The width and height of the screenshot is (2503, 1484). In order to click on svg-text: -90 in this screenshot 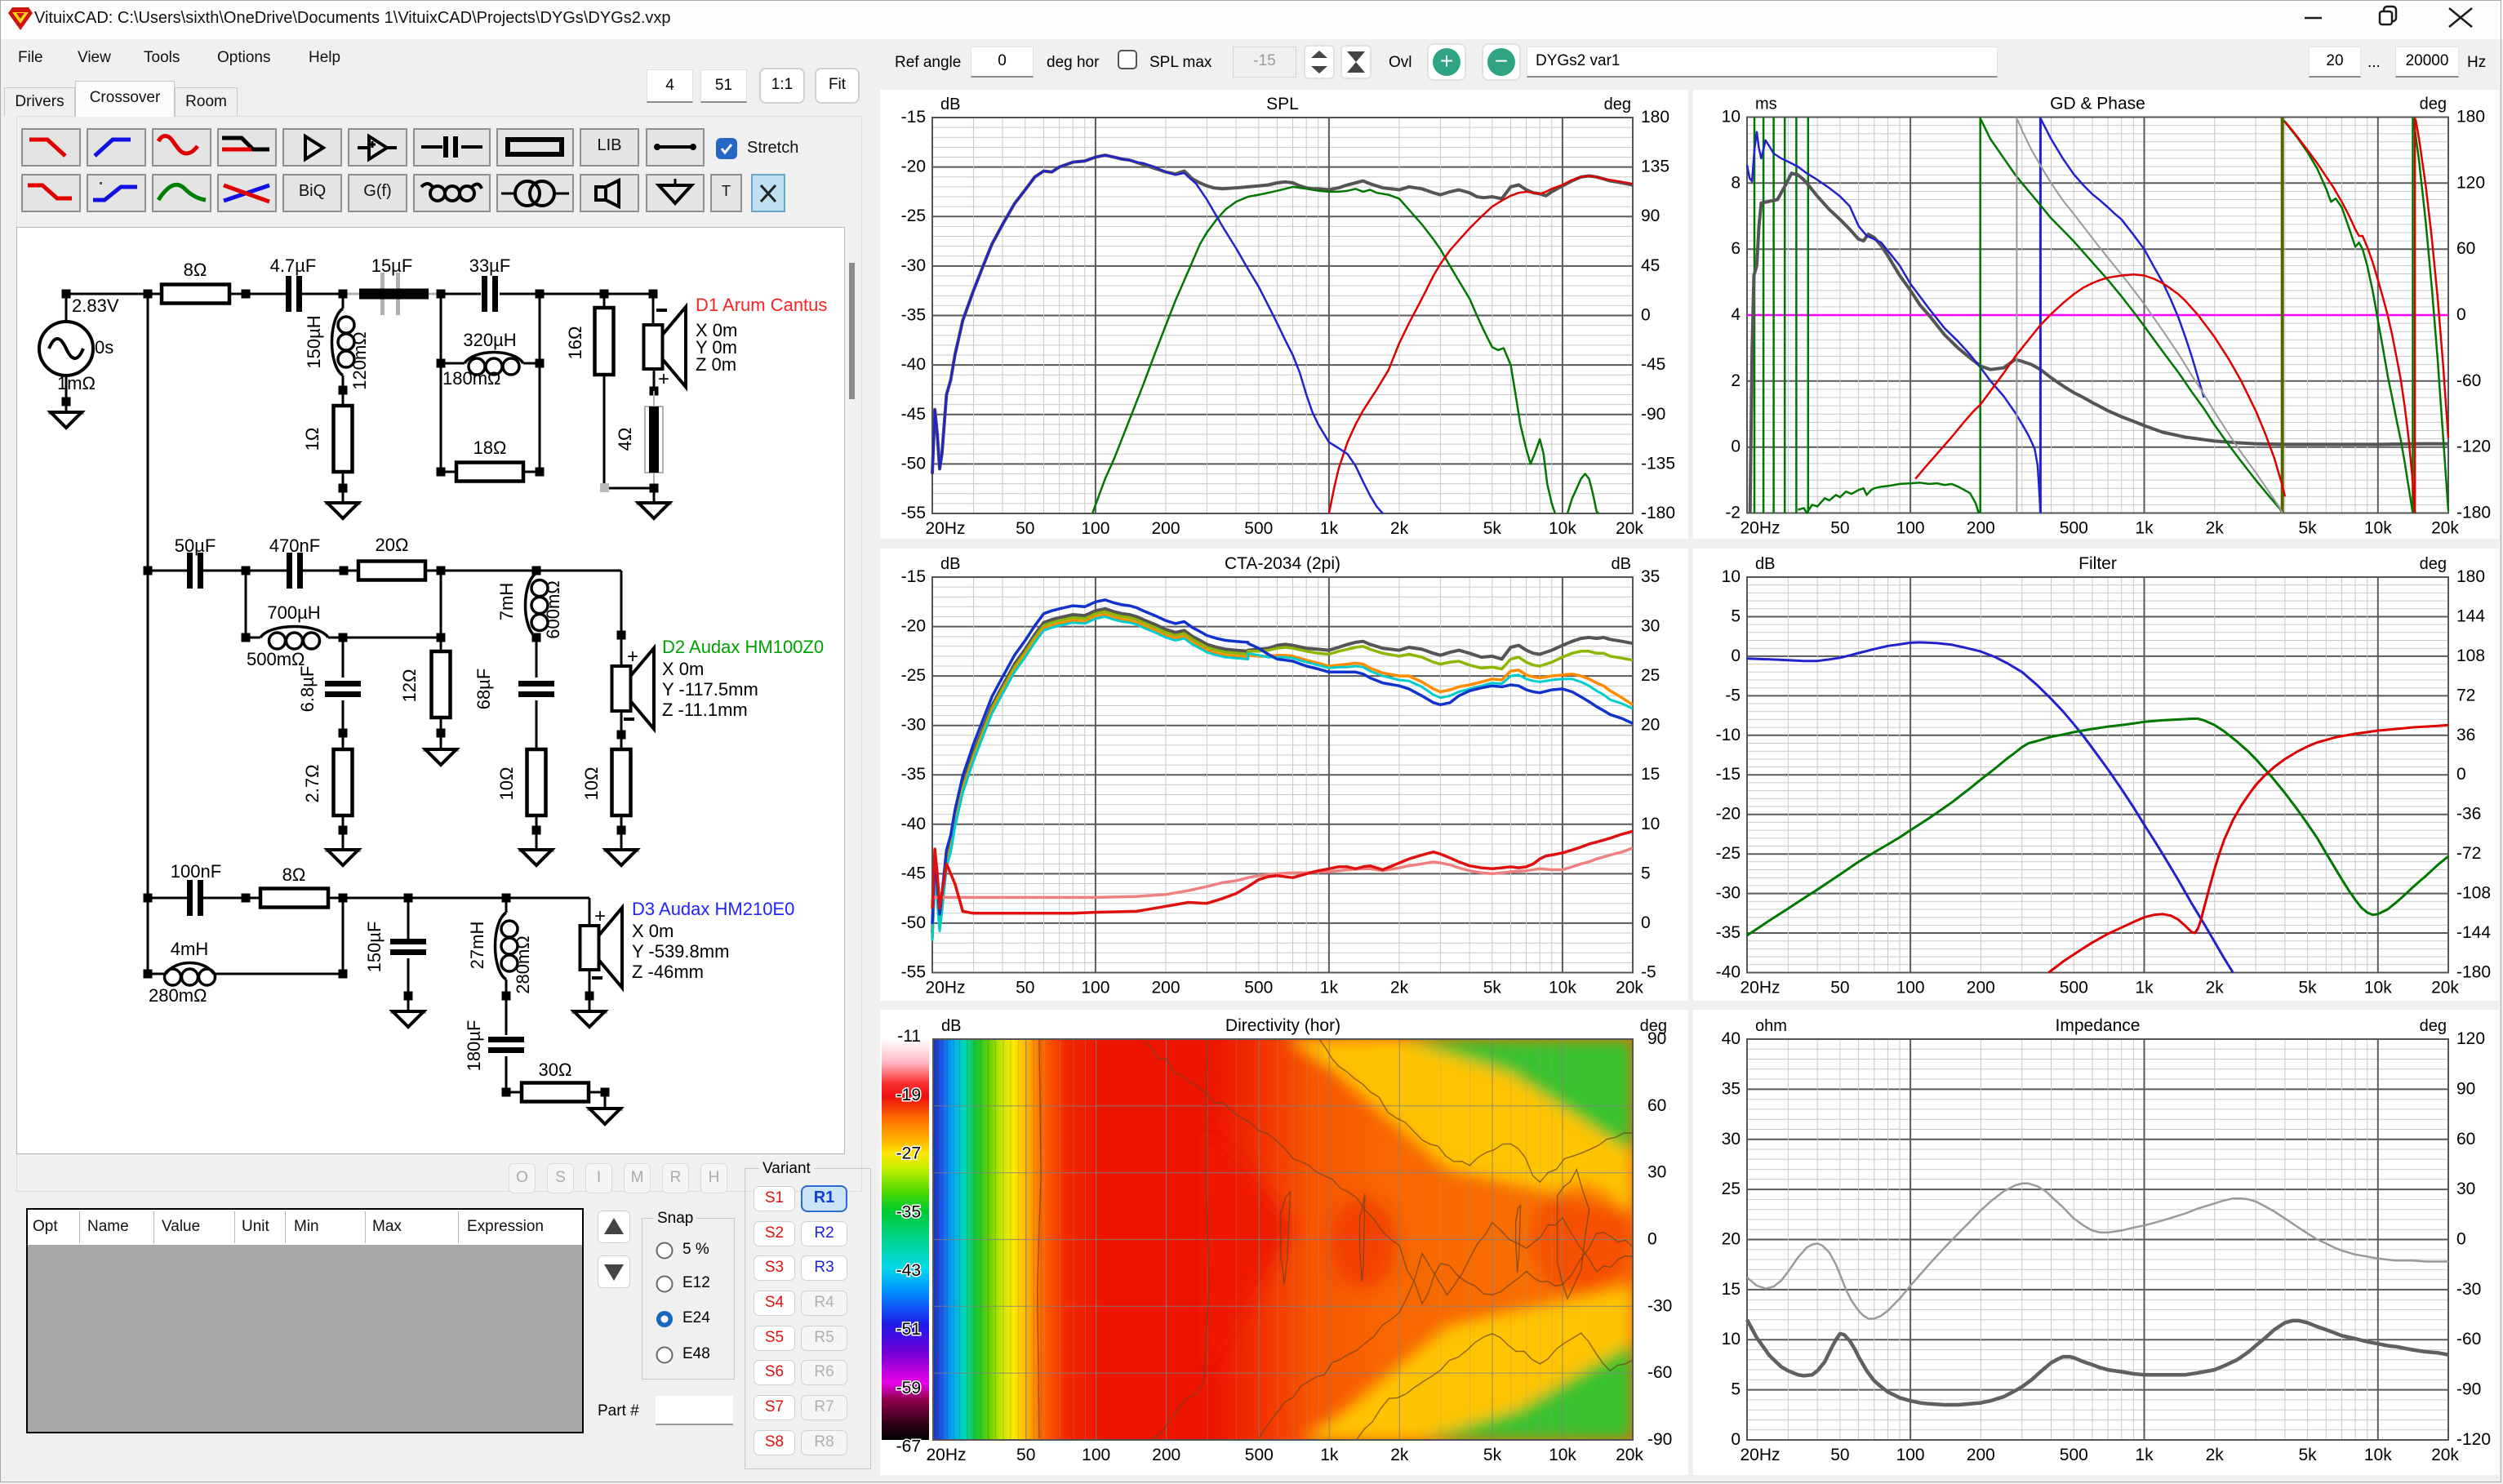, I will do `click(2469, 1389)`.